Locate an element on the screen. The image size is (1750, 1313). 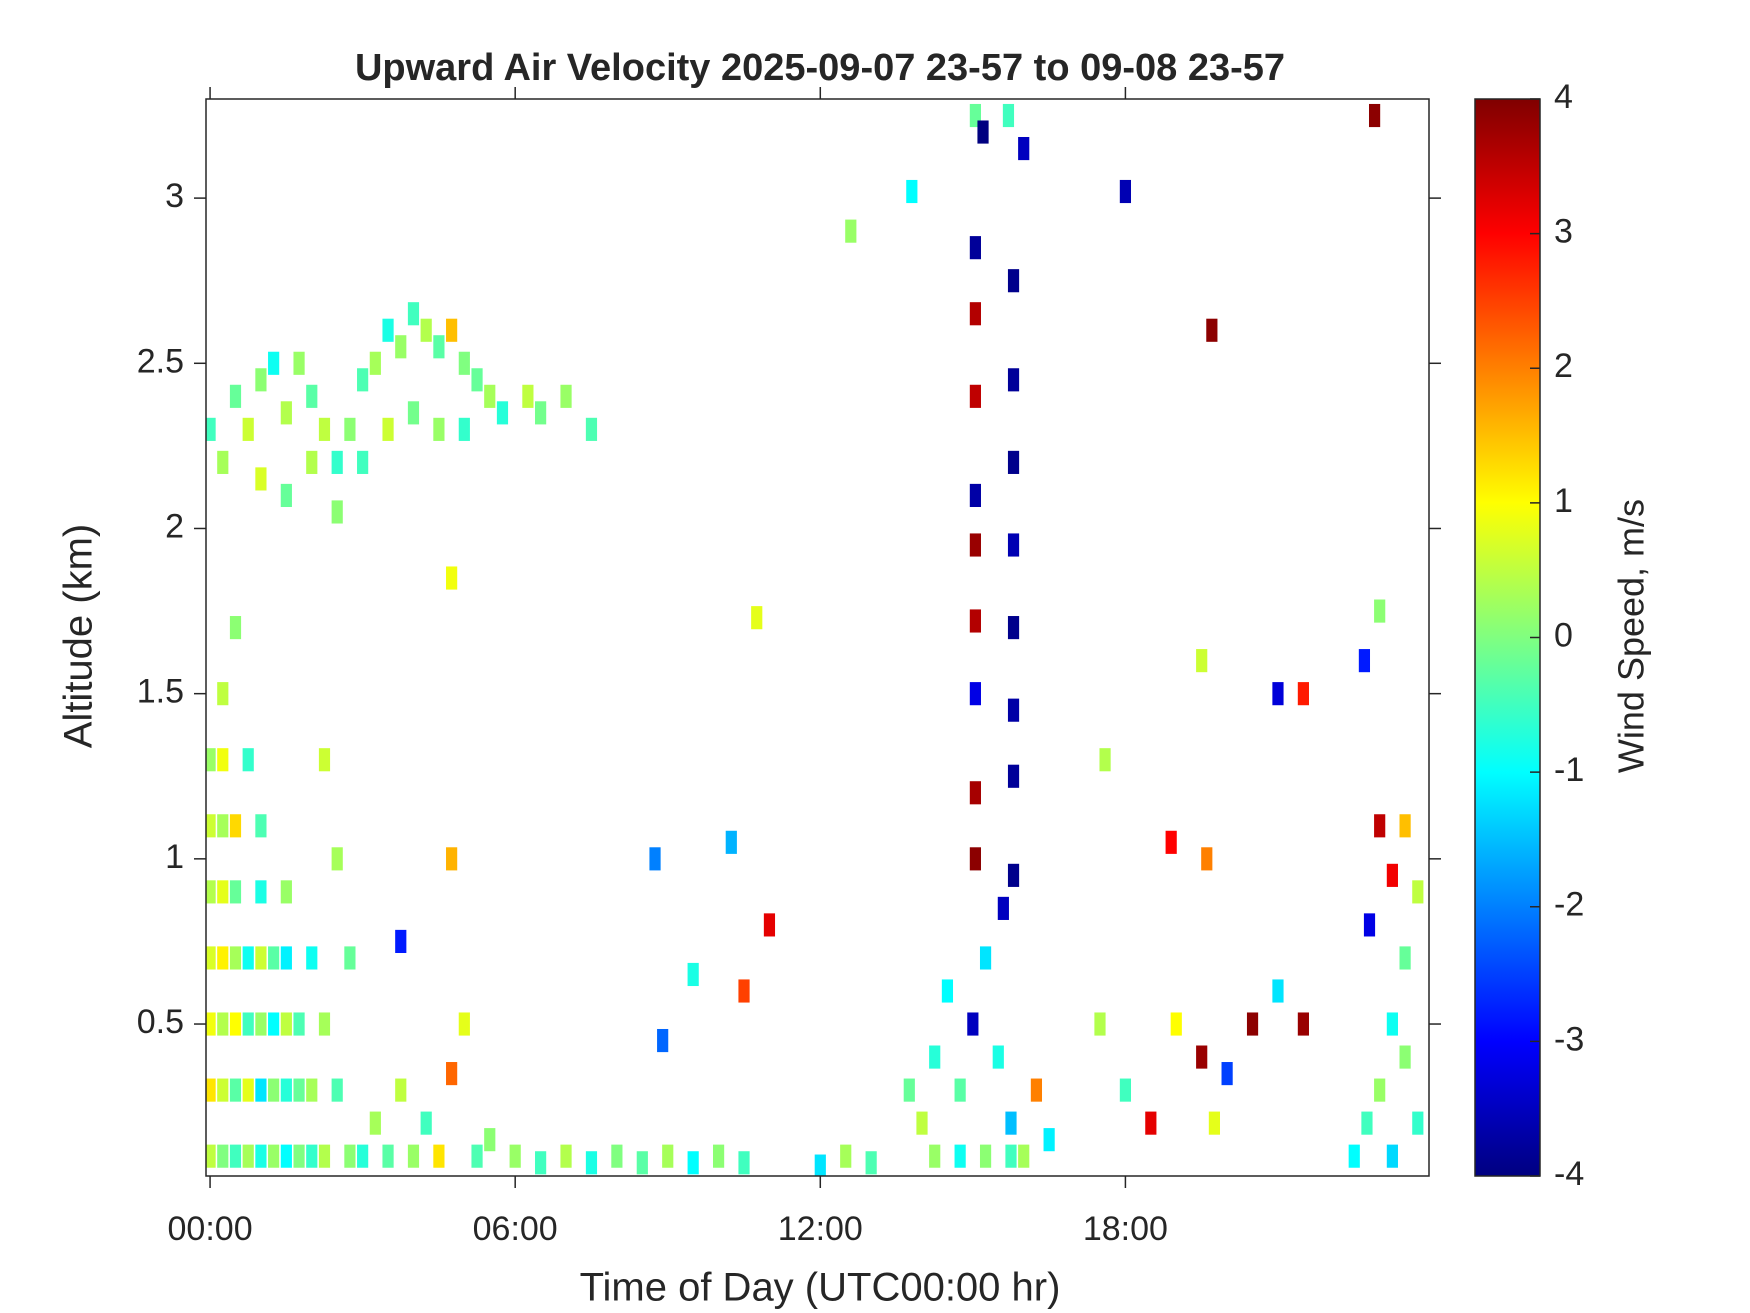
x-tick-label: 12:00 is located at coordinates (820, 1229).